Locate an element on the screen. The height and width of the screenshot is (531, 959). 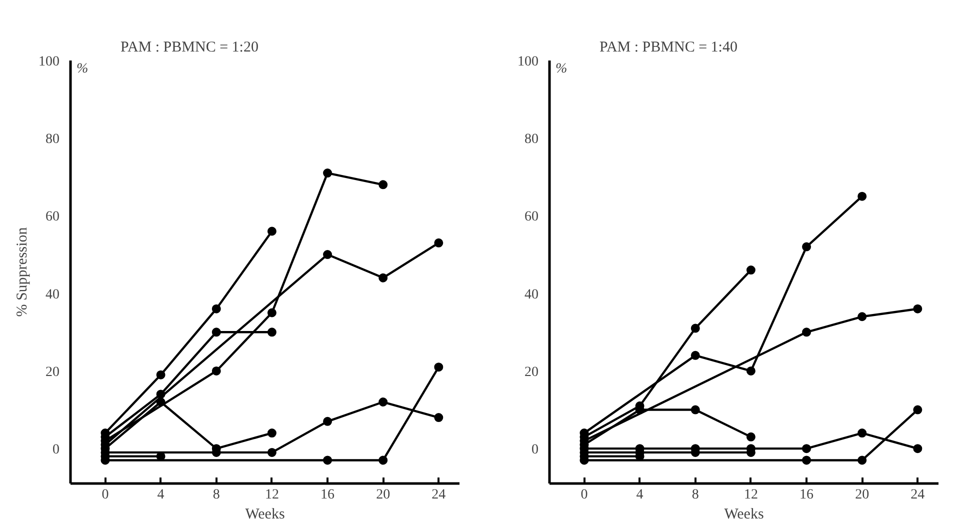
chart-title: PAM : PBMNC = 1:20 is located at coordinates (189, 48).